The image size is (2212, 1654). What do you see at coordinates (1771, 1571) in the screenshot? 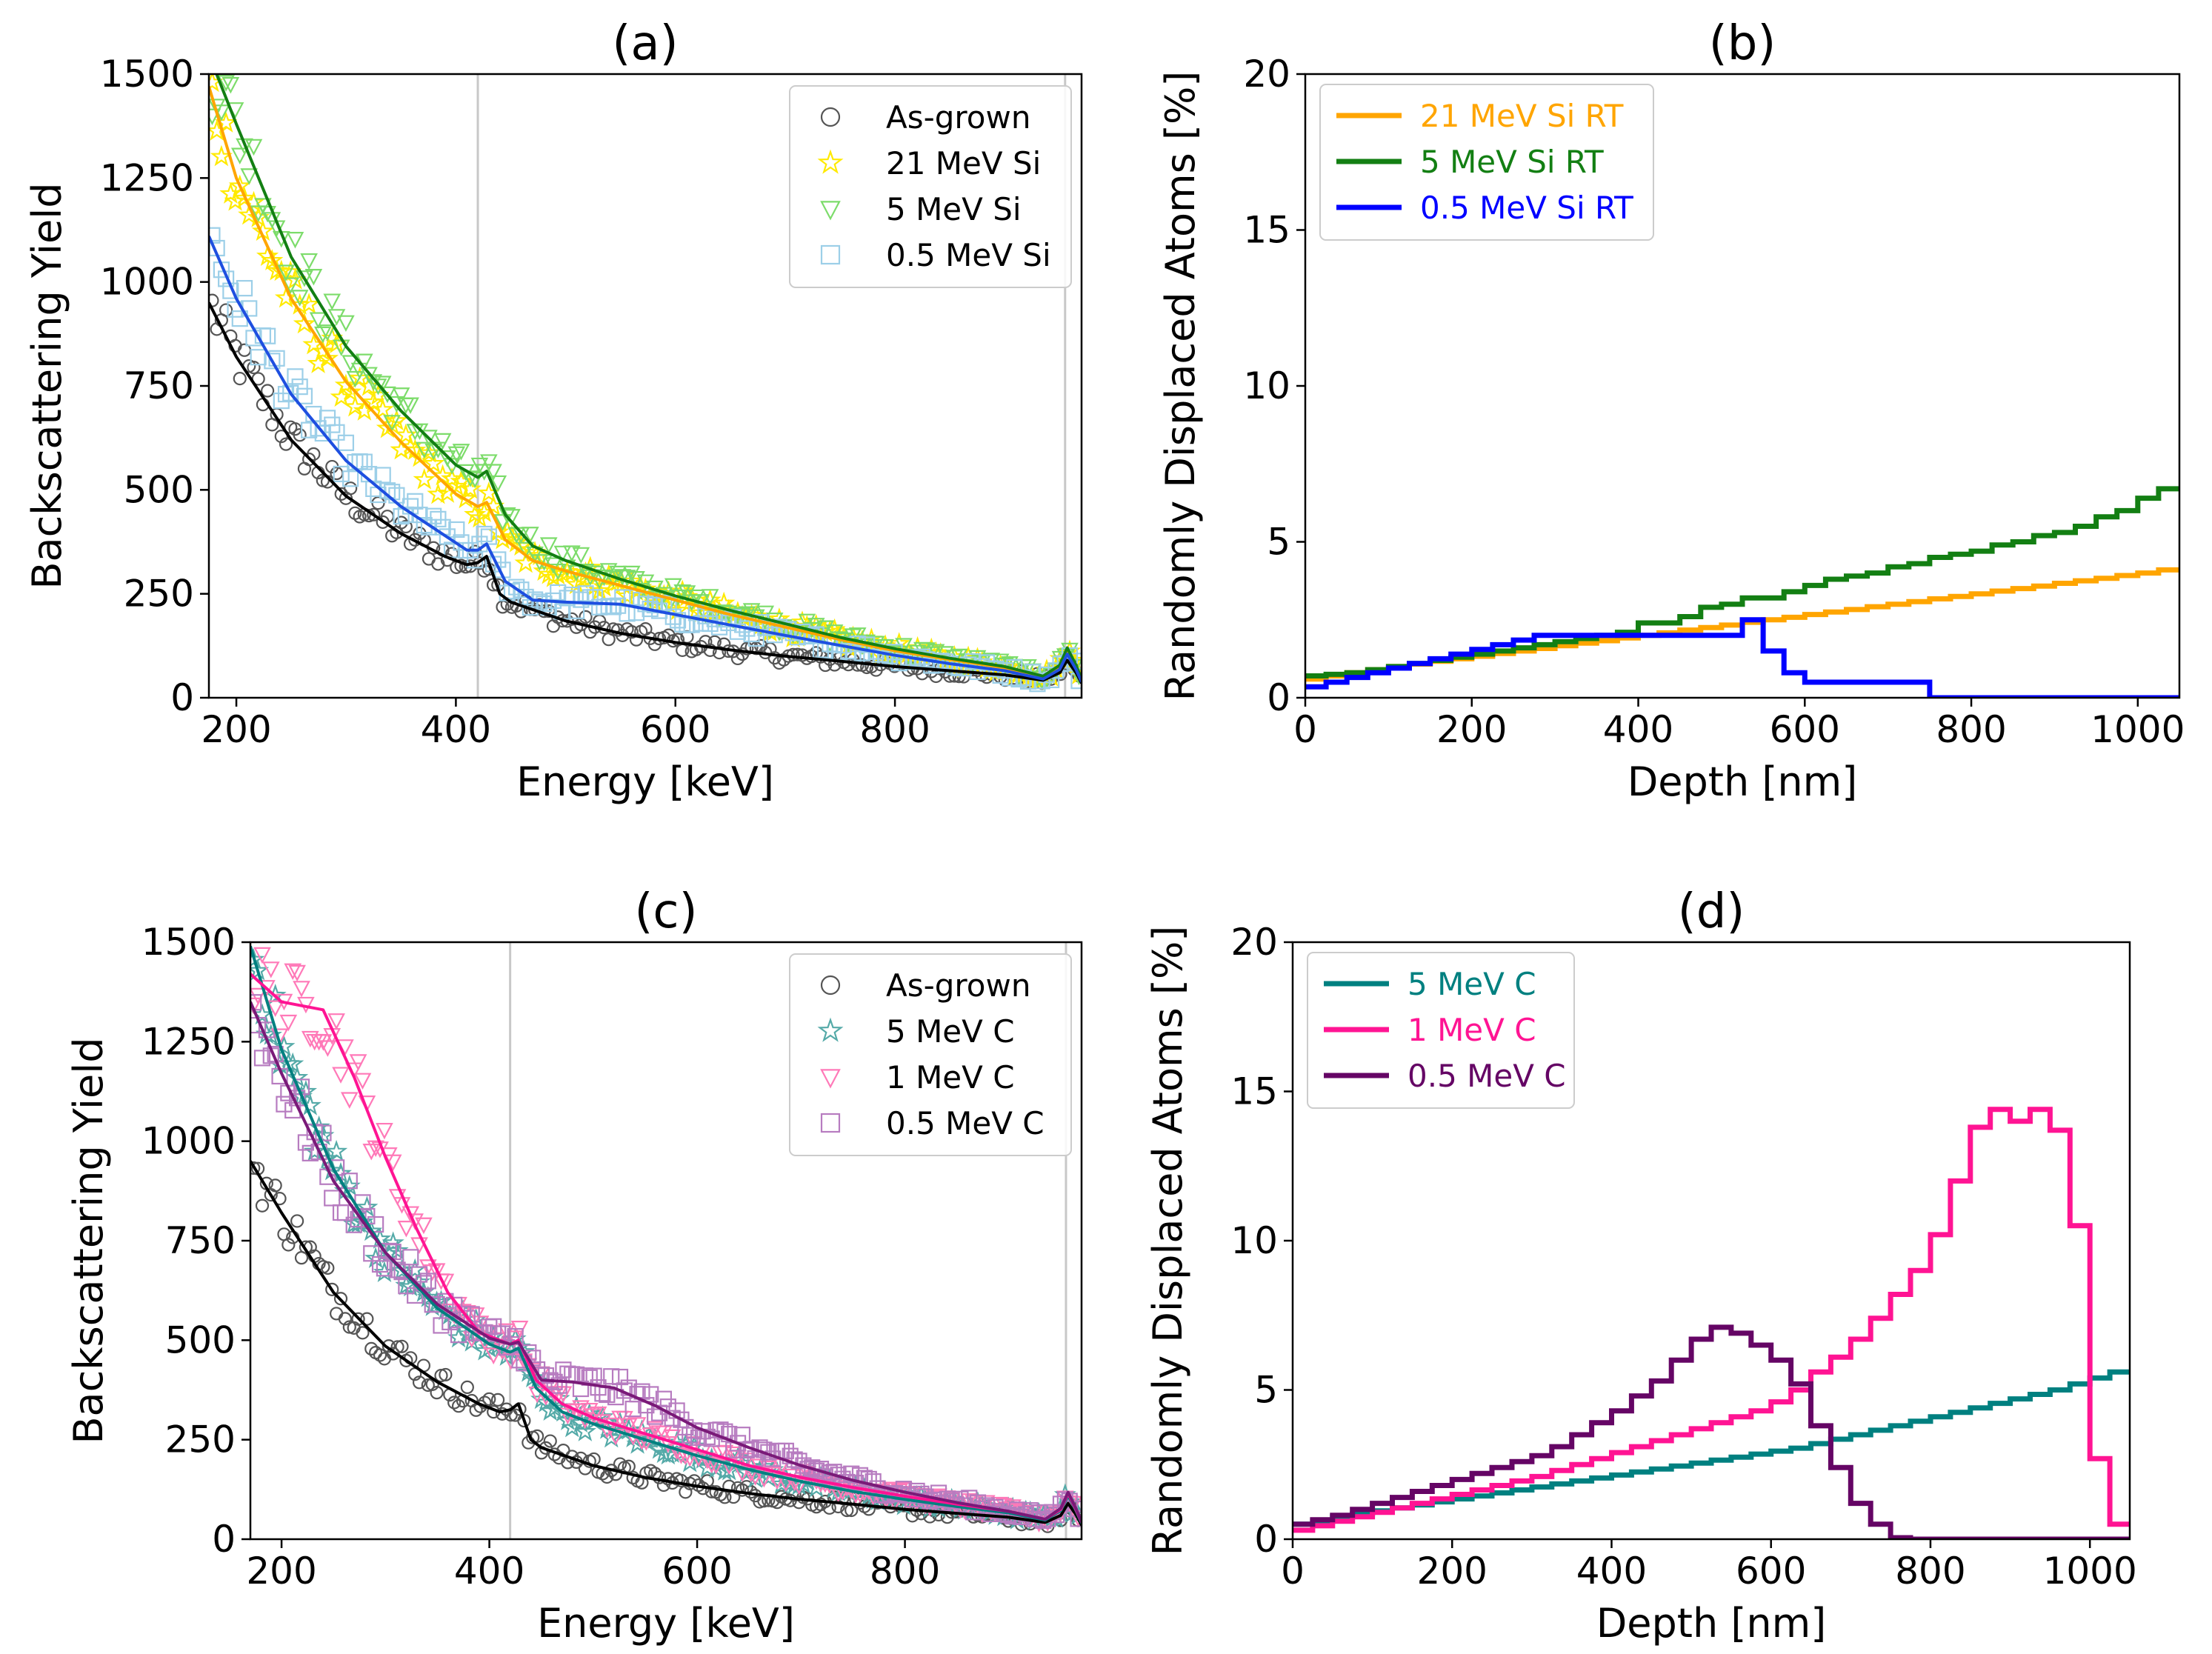
I see `x-tick-label: 600` at bounding box center [1771, 1571].